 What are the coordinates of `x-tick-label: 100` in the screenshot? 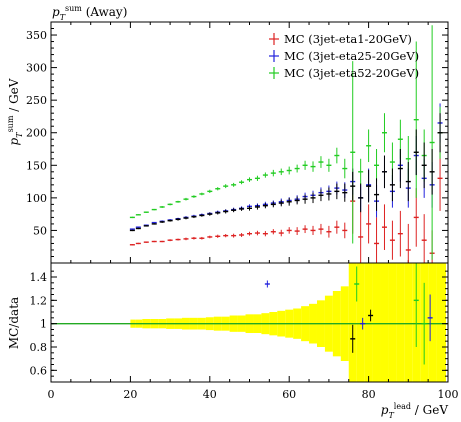 It's located at (448, 394).